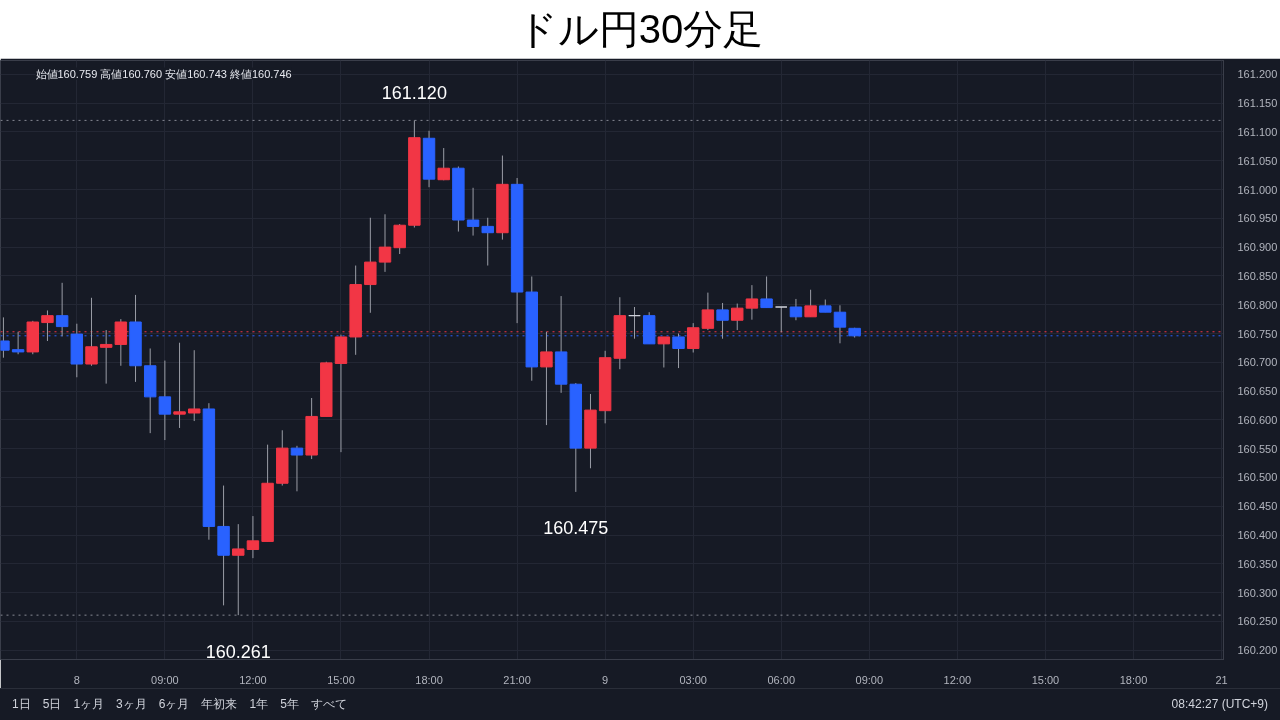  Describe the element at coordinates (1257, 218) in the screenshot. I see `y-tick-label: 160.950` at that location.